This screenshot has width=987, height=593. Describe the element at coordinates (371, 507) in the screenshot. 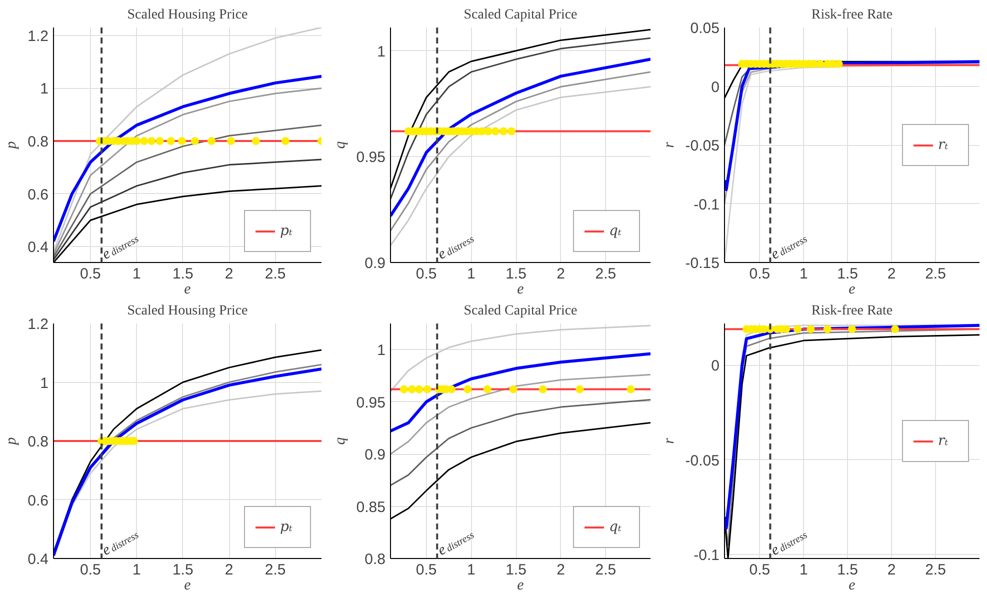

I see `y-tick-label: 0.85` at that location.